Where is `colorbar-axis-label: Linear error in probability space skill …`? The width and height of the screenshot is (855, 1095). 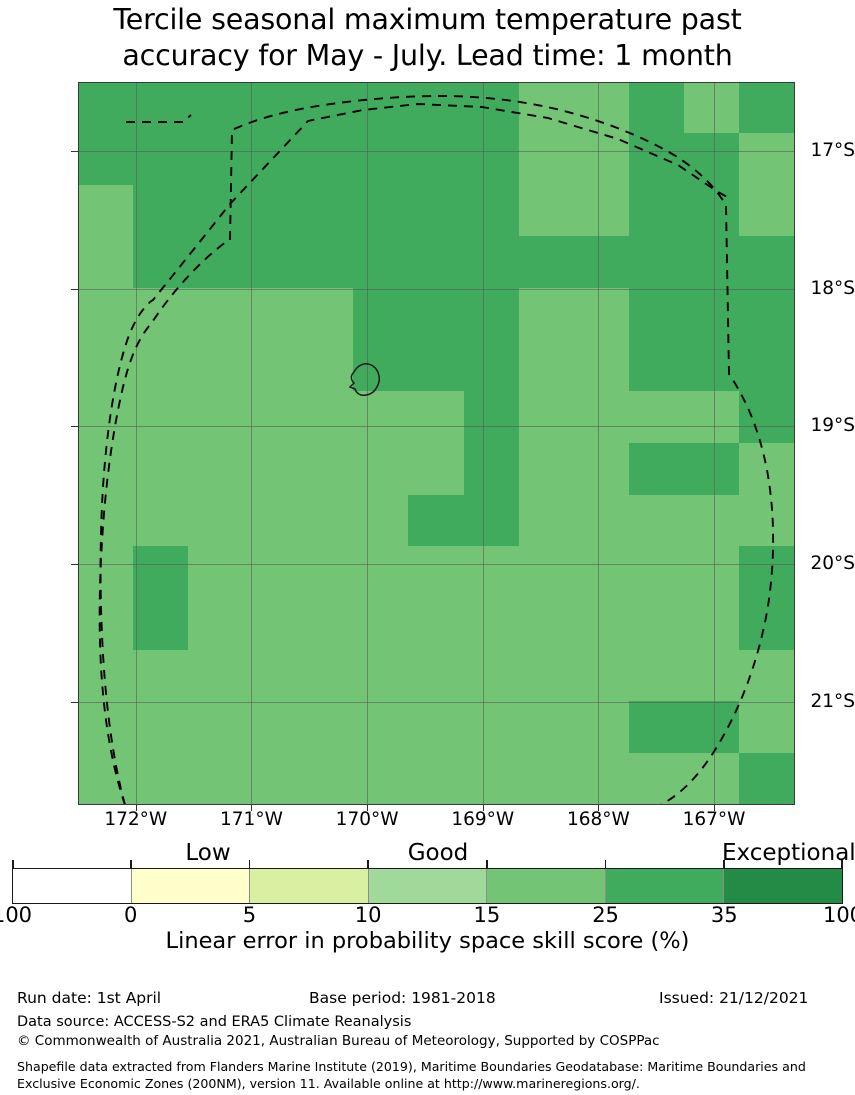
colorbar-axis-label: Linear error in probability space skill … is located at coordinates (427, 941).